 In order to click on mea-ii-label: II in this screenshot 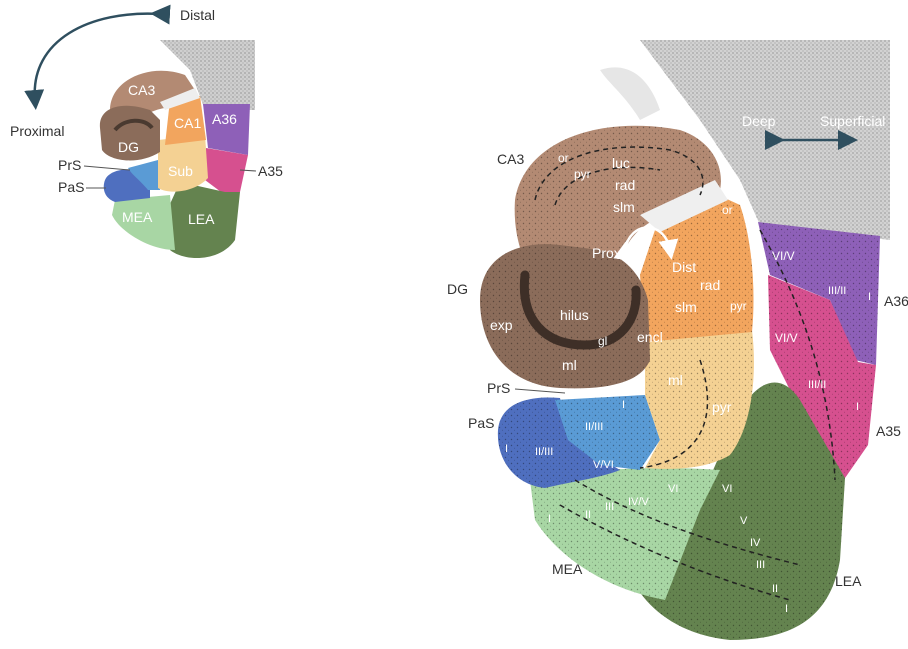, I will do `click(588, 515)`.